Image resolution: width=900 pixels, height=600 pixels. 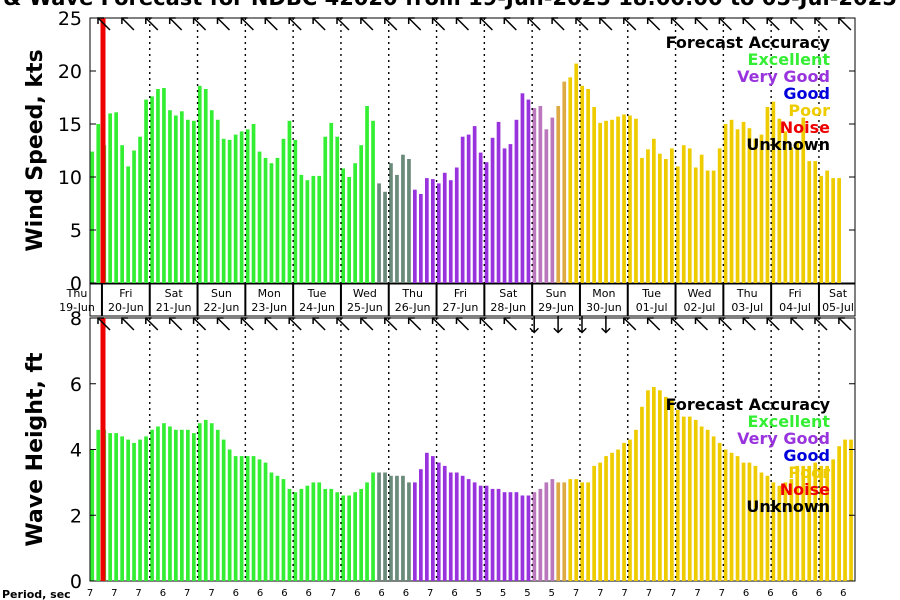 What do you see at coordinates (604, 307) in the screenshot?
I see `day-date: 30-Jun` at bounding box center [604, 307].